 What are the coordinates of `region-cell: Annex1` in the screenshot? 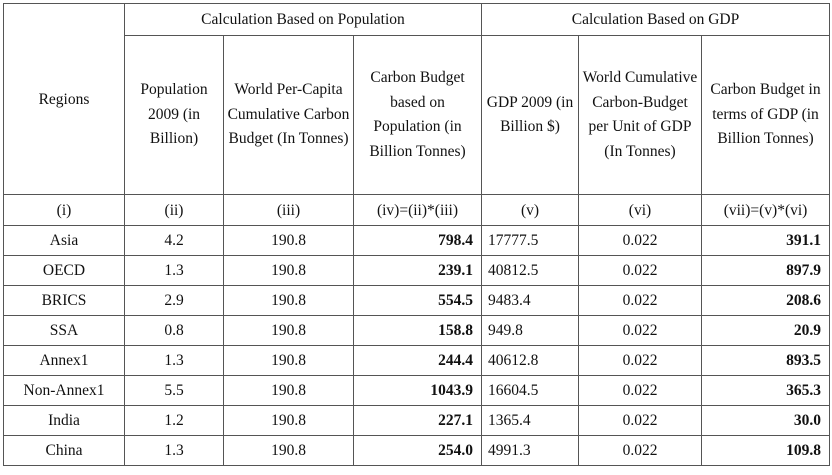 It's located at (64, 360).